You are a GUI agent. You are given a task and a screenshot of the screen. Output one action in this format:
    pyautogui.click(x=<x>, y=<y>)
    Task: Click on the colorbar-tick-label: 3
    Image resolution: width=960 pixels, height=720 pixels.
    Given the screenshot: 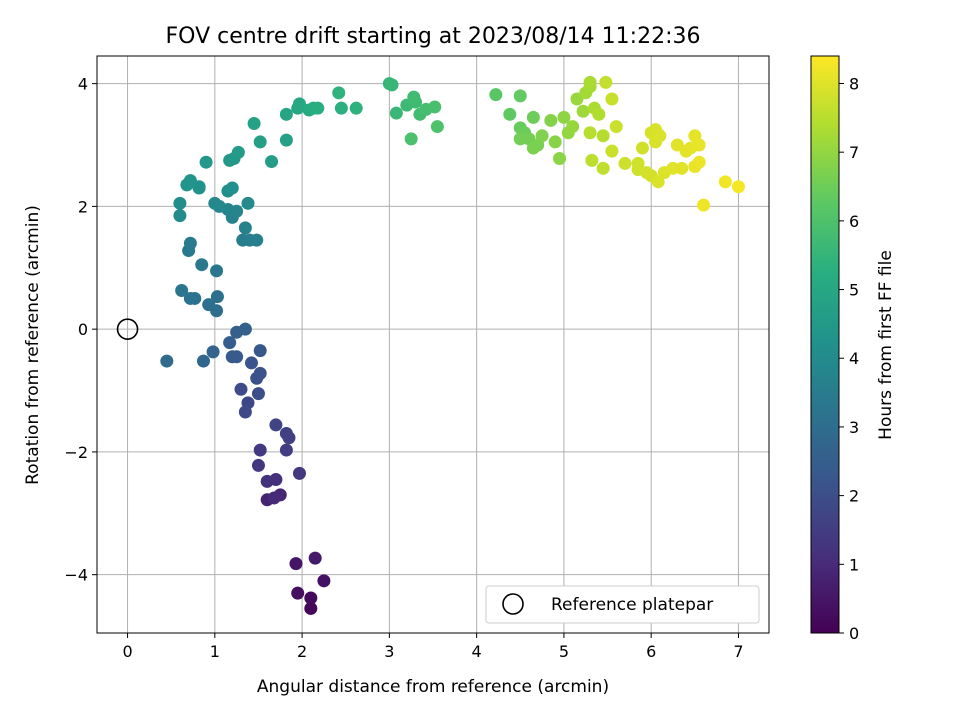 What is the action you would take?
    pyautogui.click(x=854, y=427)
    